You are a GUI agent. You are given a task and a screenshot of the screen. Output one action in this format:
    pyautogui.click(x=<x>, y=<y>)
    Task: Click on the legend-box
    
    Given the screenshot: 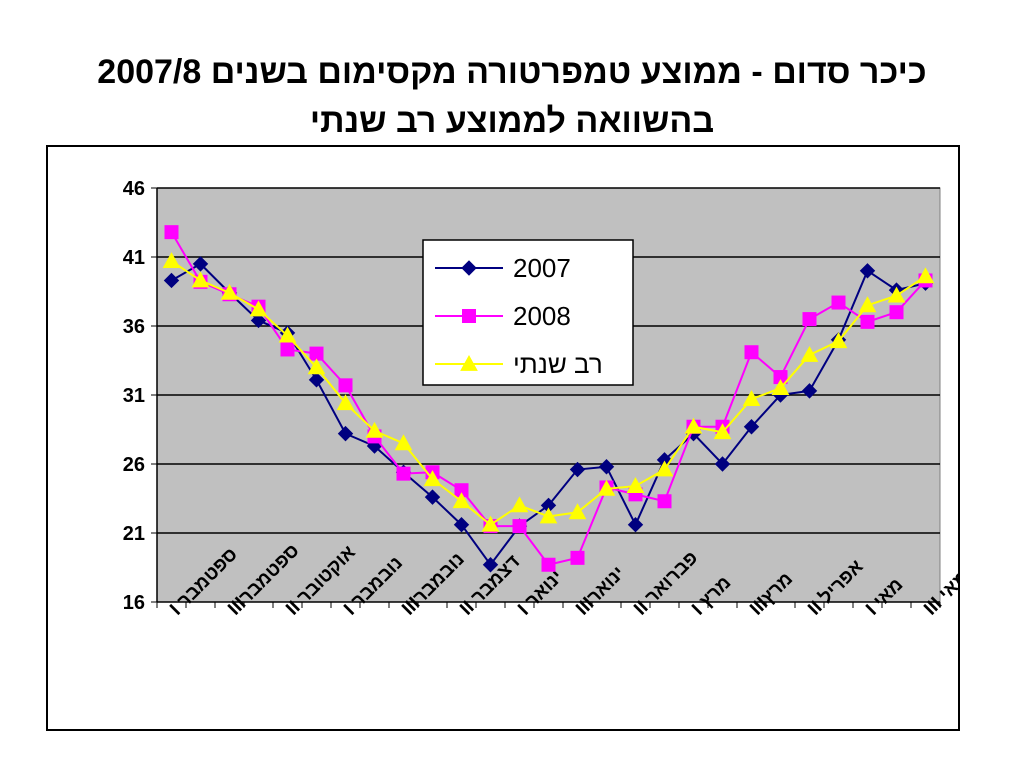 What is the action you would take?
    pyautogui.click(x=528, y=312)
    